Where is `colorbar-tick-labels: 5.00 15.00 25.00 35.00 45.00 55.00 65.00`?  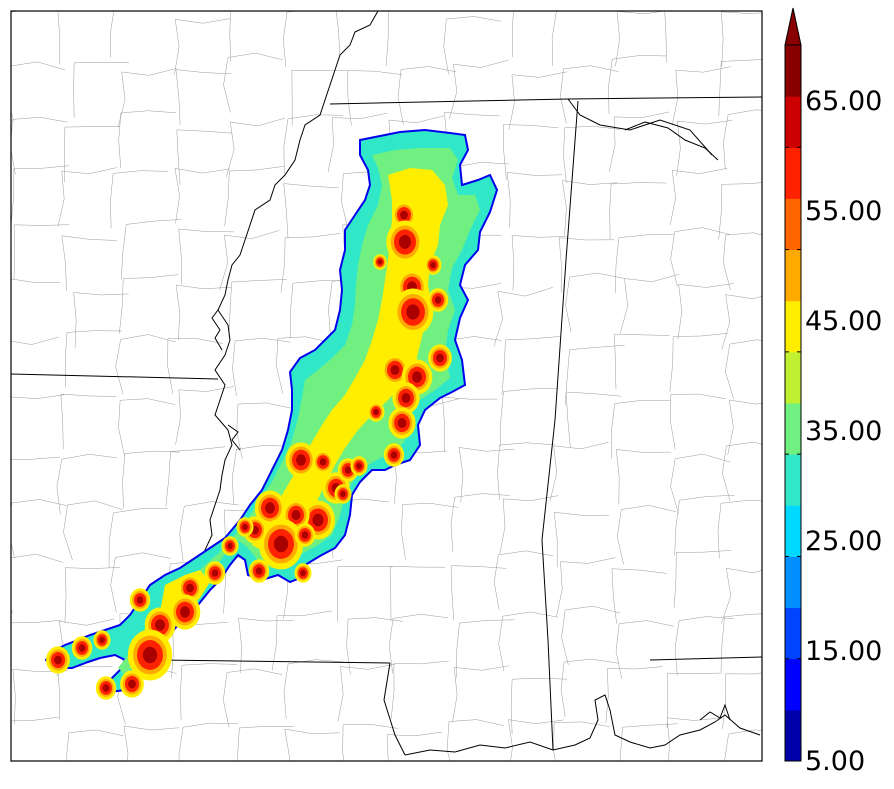
colorbar-tick-labels: 5.00 15.00 25.00 35.00 45.00 55.00 65.00 is located at coordinates (843, 431).